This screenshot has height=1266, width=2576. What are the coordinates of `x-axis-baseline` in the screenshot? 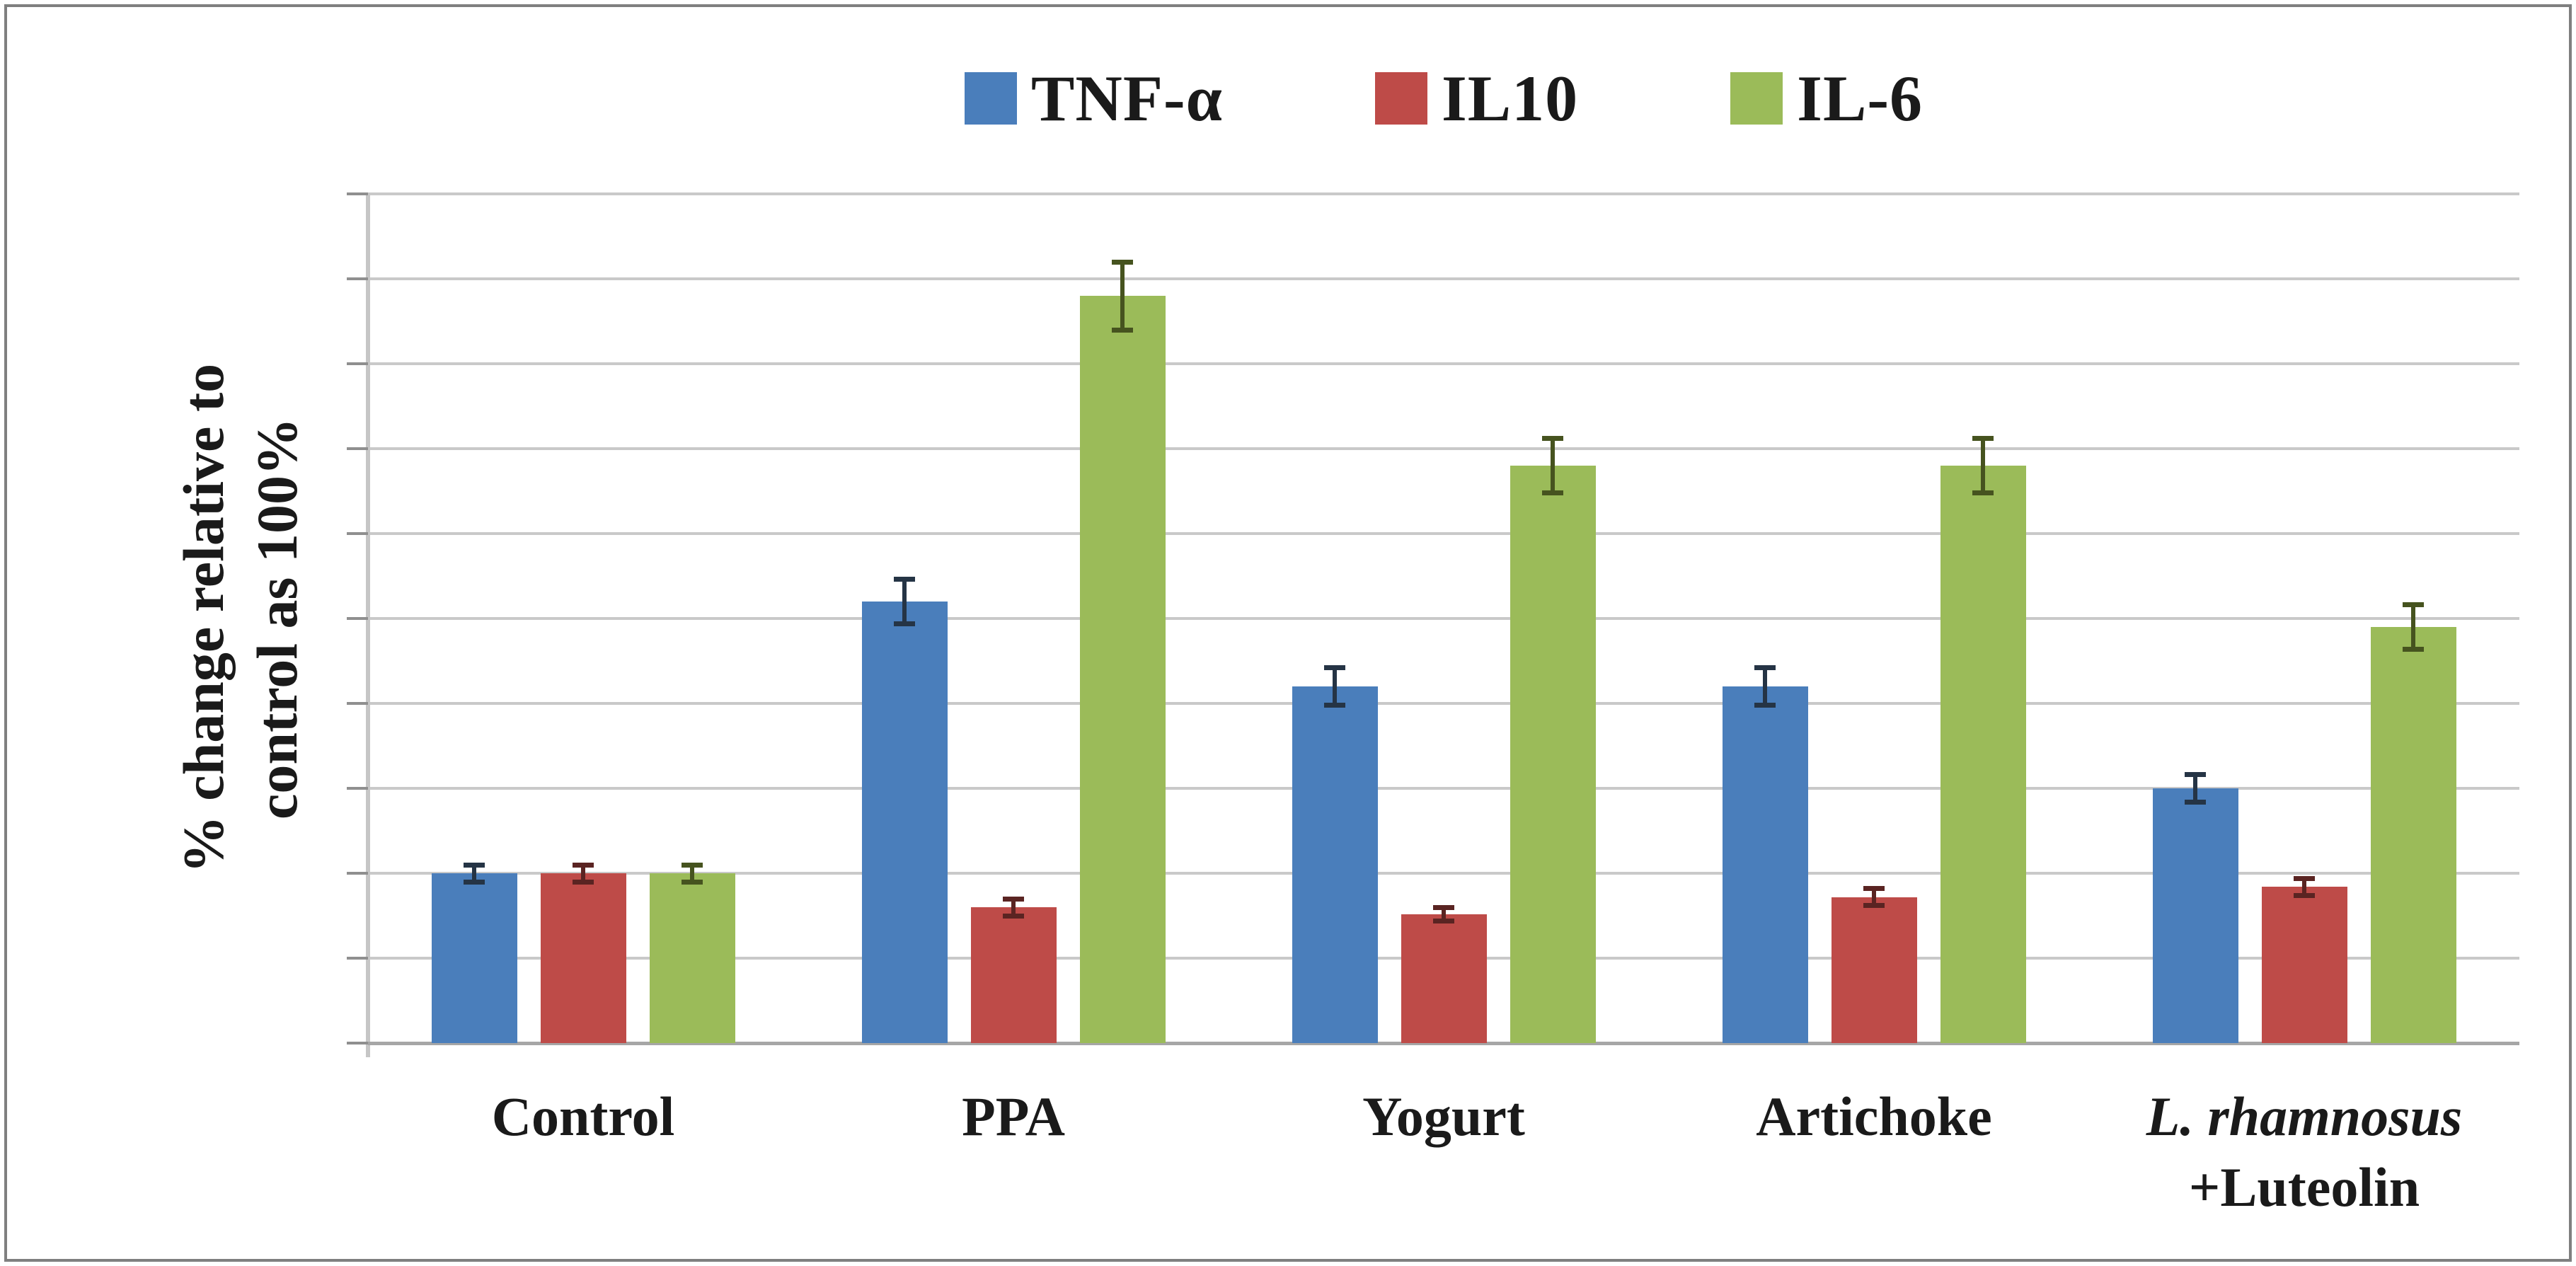 It's located at (1443, 1043).